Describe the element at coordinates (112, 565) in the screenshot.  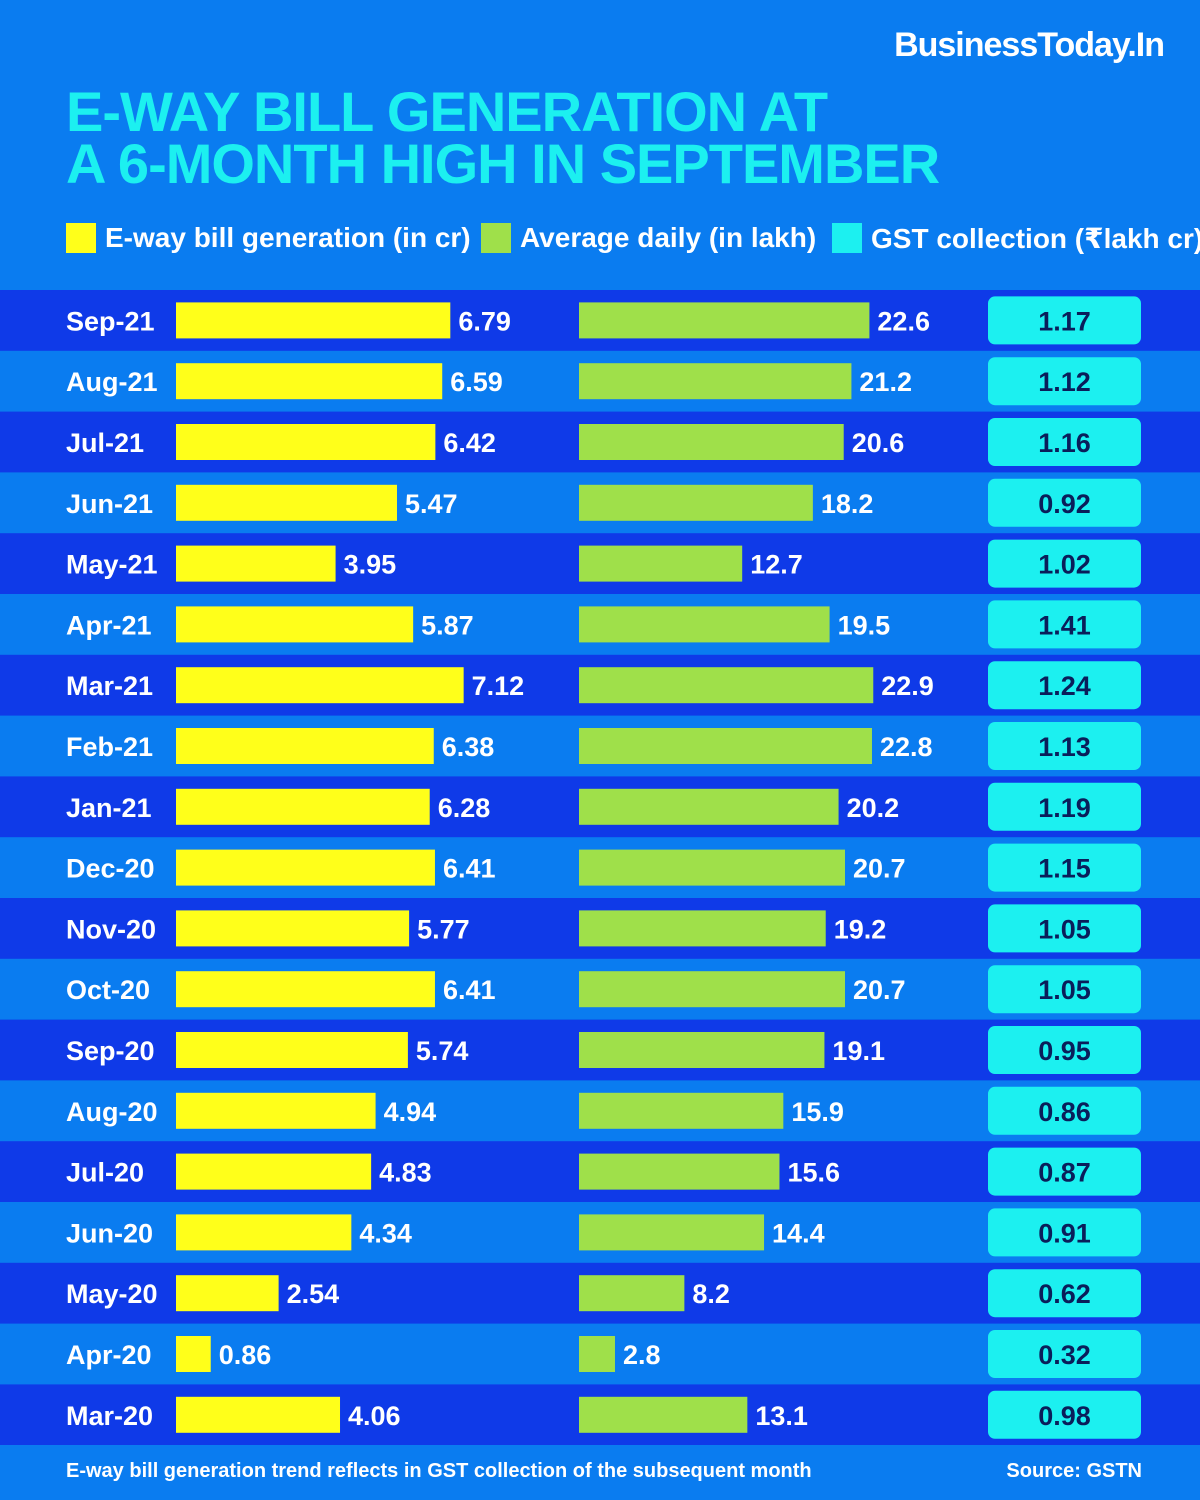
I see `category-label: May-21` at that location.